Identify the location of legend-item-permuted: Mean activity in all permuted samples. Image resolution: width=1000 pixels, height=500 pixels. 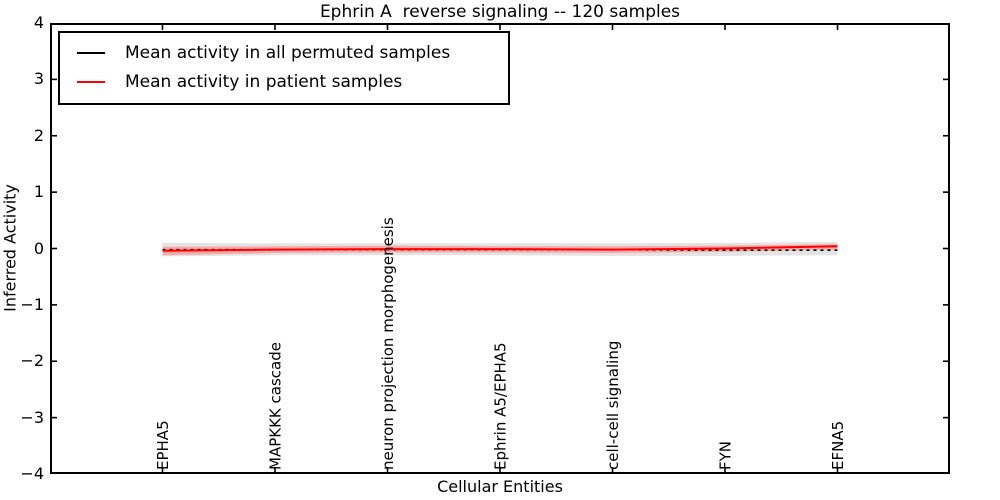
(292, 52).